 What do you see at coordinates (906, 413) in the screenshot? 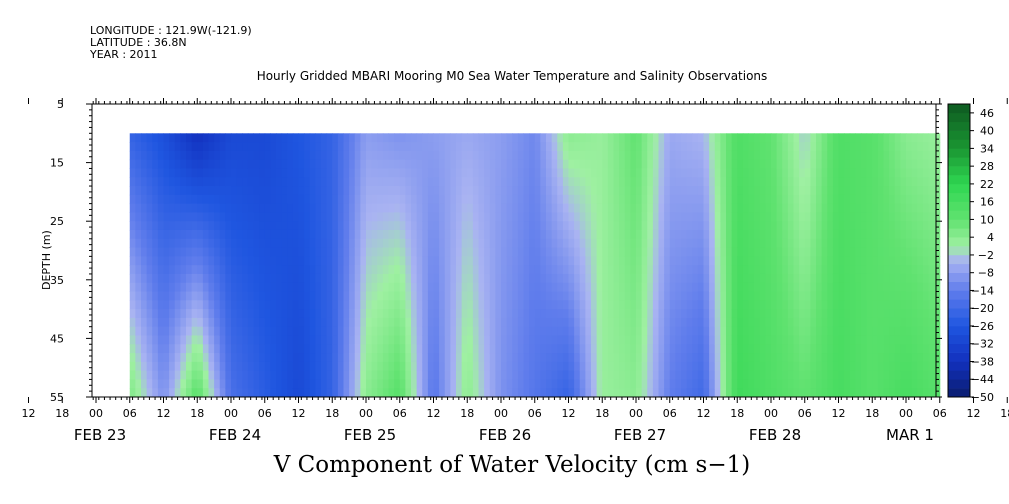
I see `x-hour-tick-label: 00` at bounding box center [906, 413].